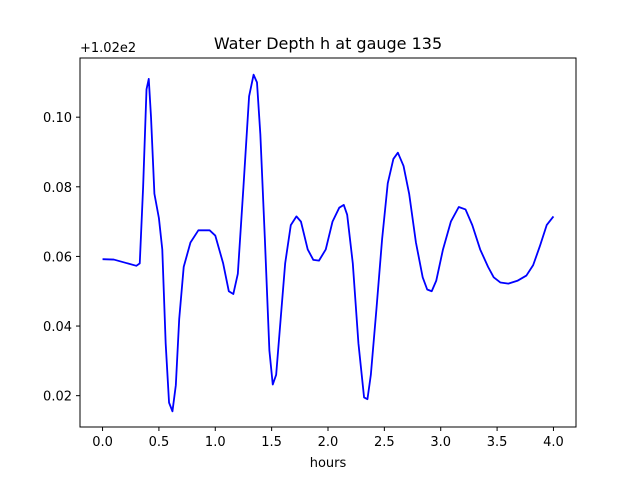 The width and height of the screenshot is (640, 480). Describe the element at coordinates (57, 188) in the screenshot. I see `y-tick-label: 0.08` at that location.